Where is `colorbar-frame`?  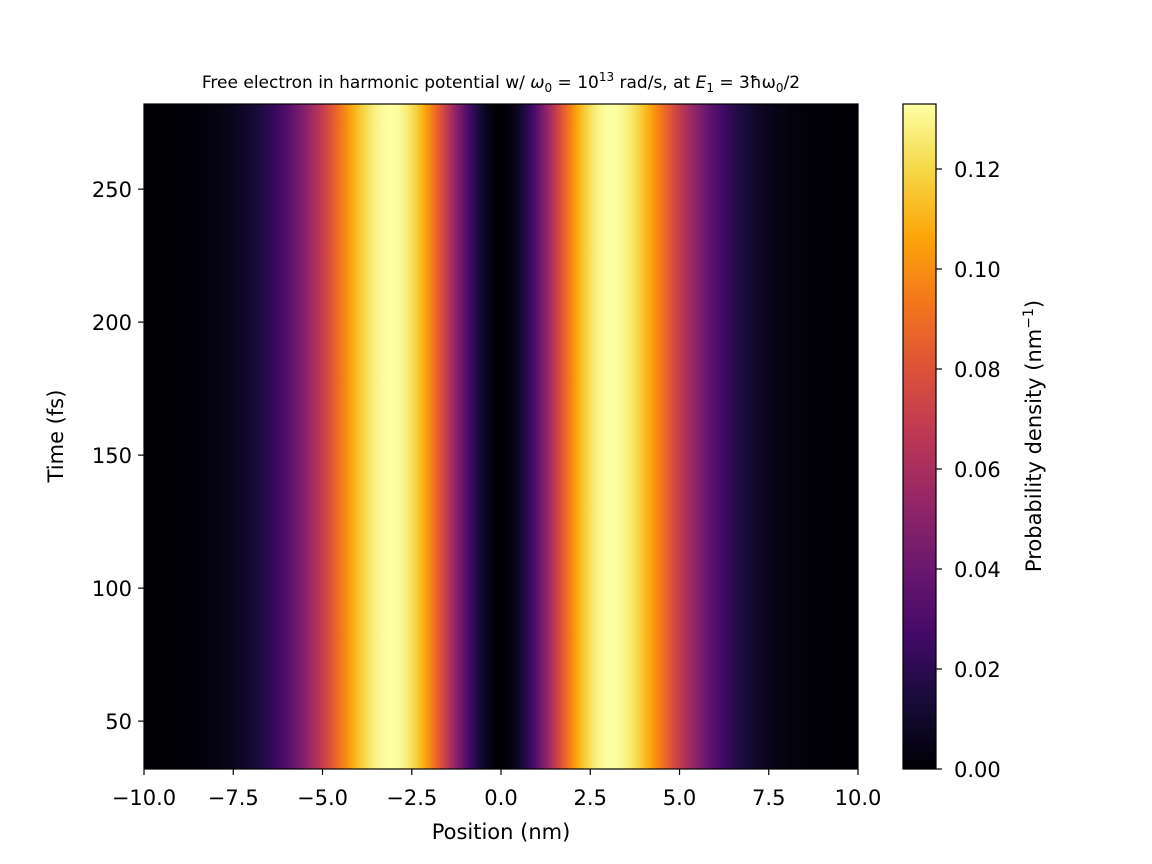 colorbar-frame is located at coordinates (919, 436).